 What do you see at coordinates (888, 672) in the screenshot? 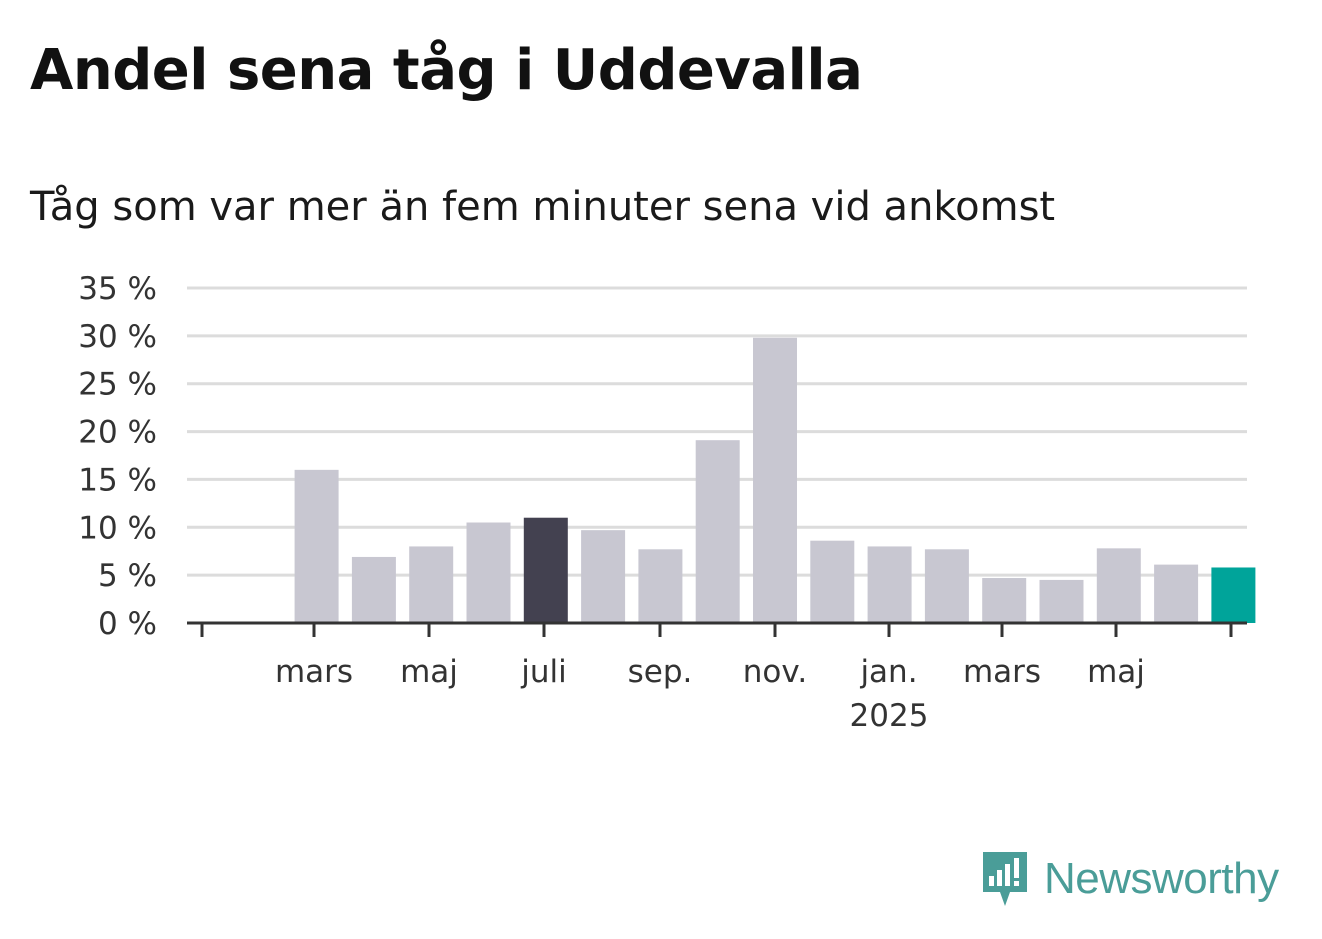
I see `x-tick-label: jan.` at bounding box center [888, 672].